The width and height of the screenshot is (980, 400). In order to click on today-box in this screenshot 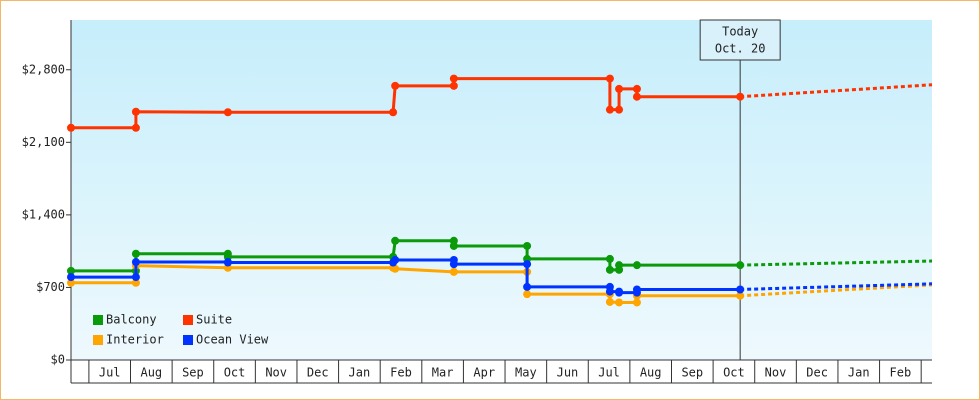, I will do `click(740, 40)`.